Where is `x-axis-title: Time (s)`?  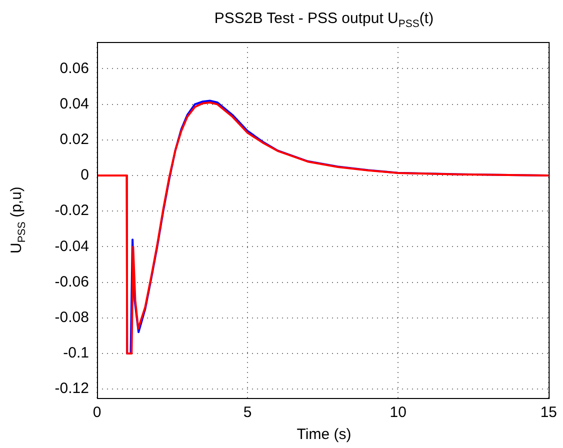
x-axis-title: Time (s) is located at coordinates (324, 434).